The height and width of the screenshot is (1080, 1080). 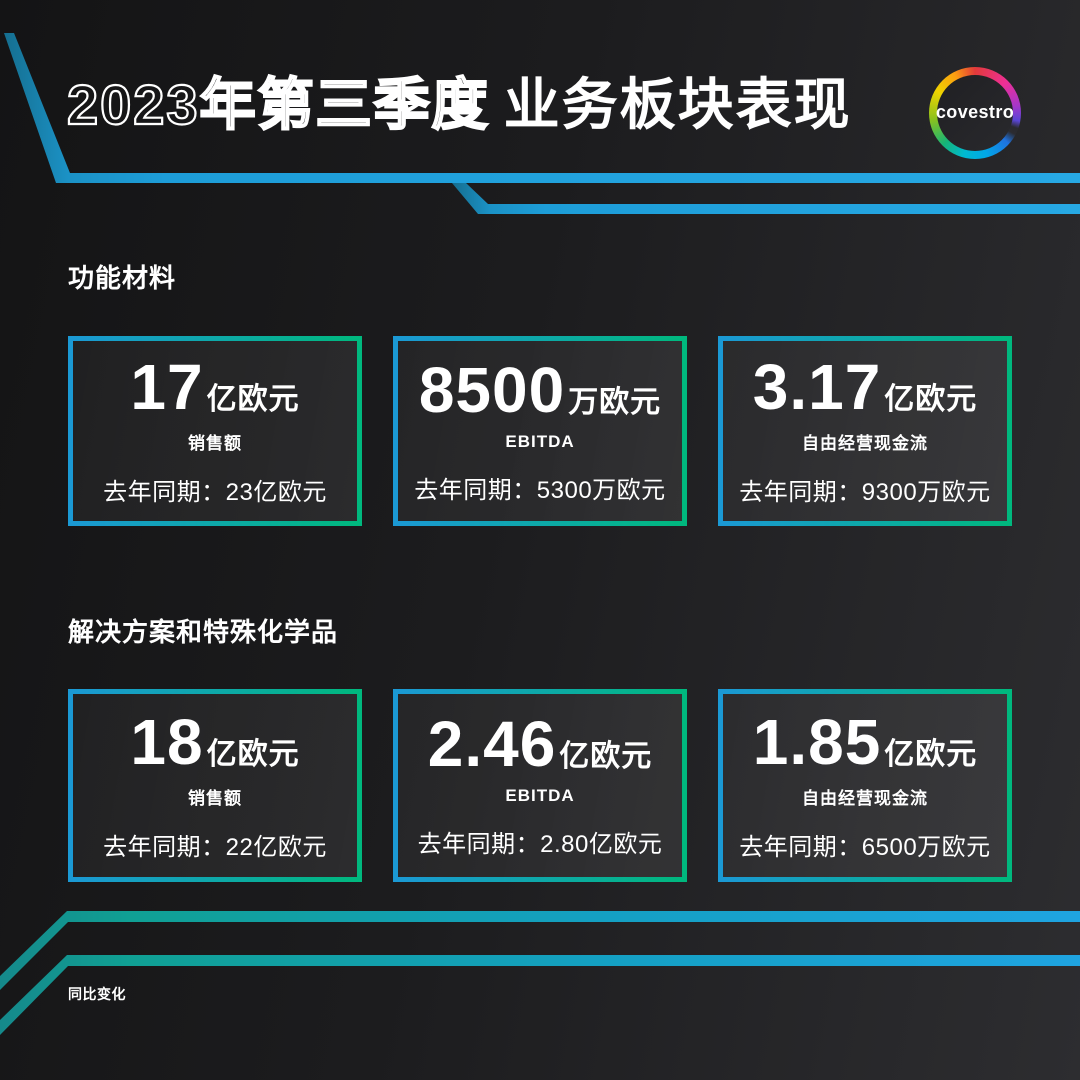 What do you see at coordinates (865, 431) in the screenshot?
I see `kpi-card-pm-focf: 3.17 亿欧元 自由经营现金流 去年同期：9300万欧元` at bounding box center [865, 431].